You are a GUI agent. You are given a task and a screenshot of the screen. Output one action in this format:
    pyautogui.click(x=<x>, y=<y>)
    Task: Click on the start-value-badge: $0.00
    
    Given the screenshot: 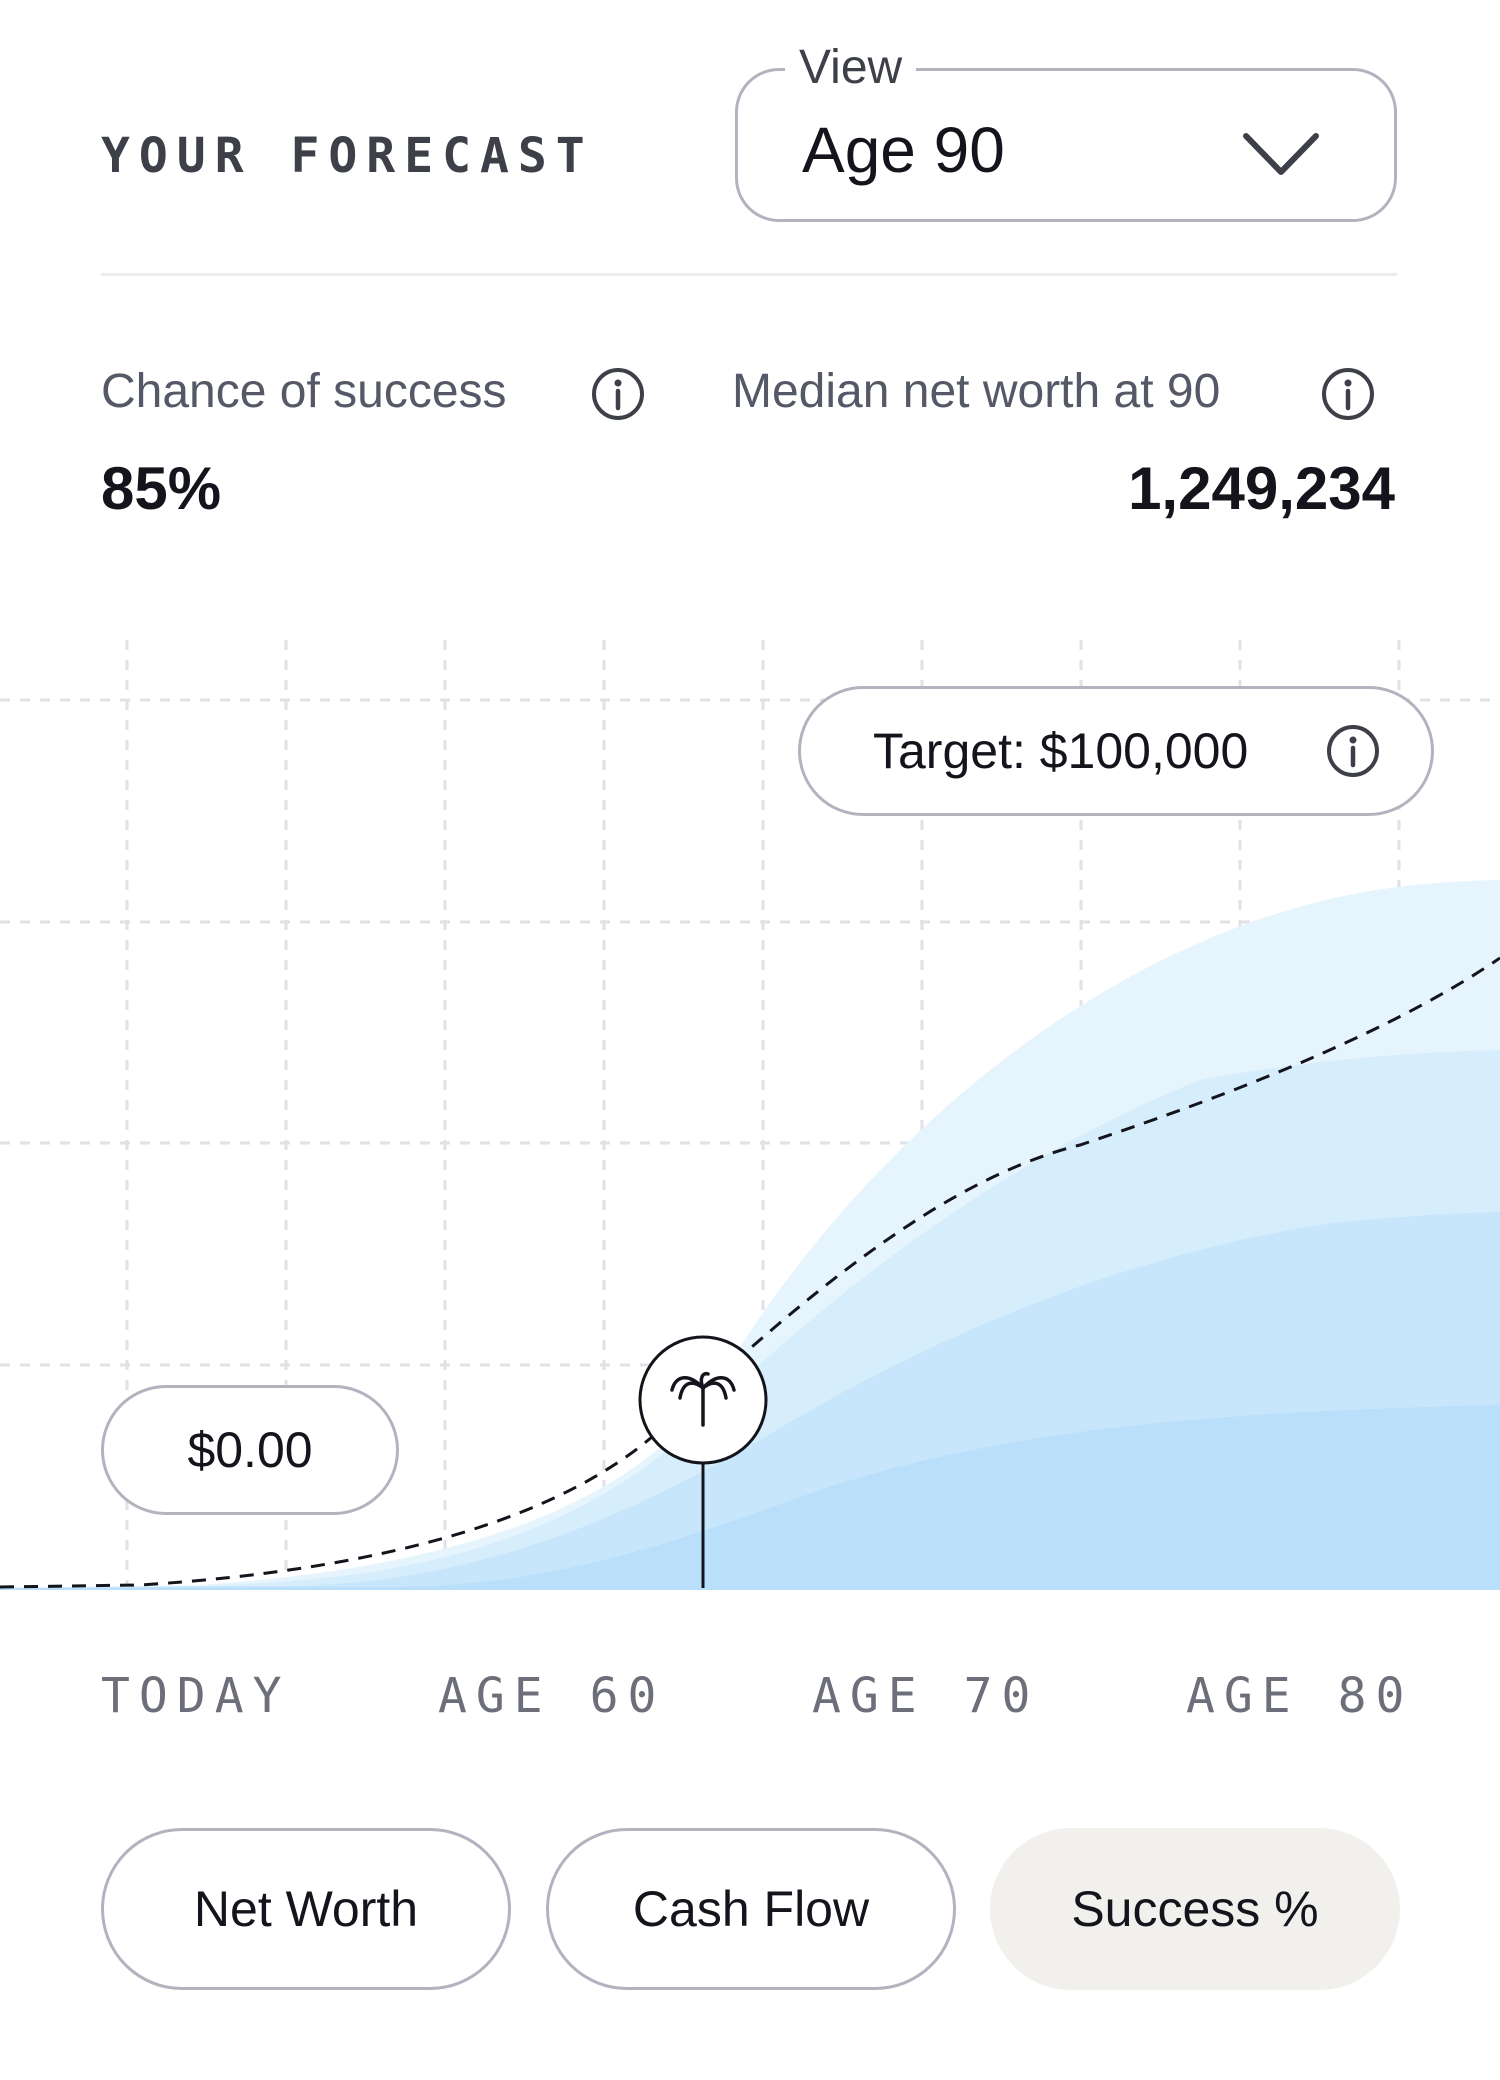 What is the action you would take?
    pyautogui.click(x=250, y=1450)
    